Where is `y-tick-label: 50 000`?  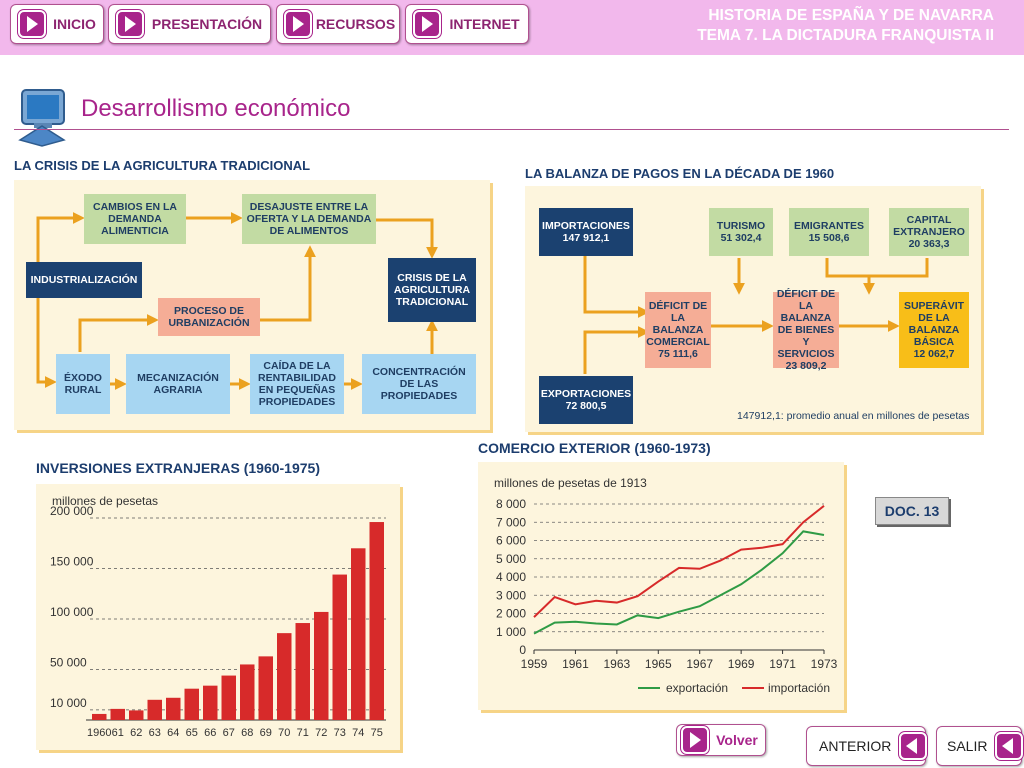 y-tick-label: 50 000 is located at coordinates (68, 663).